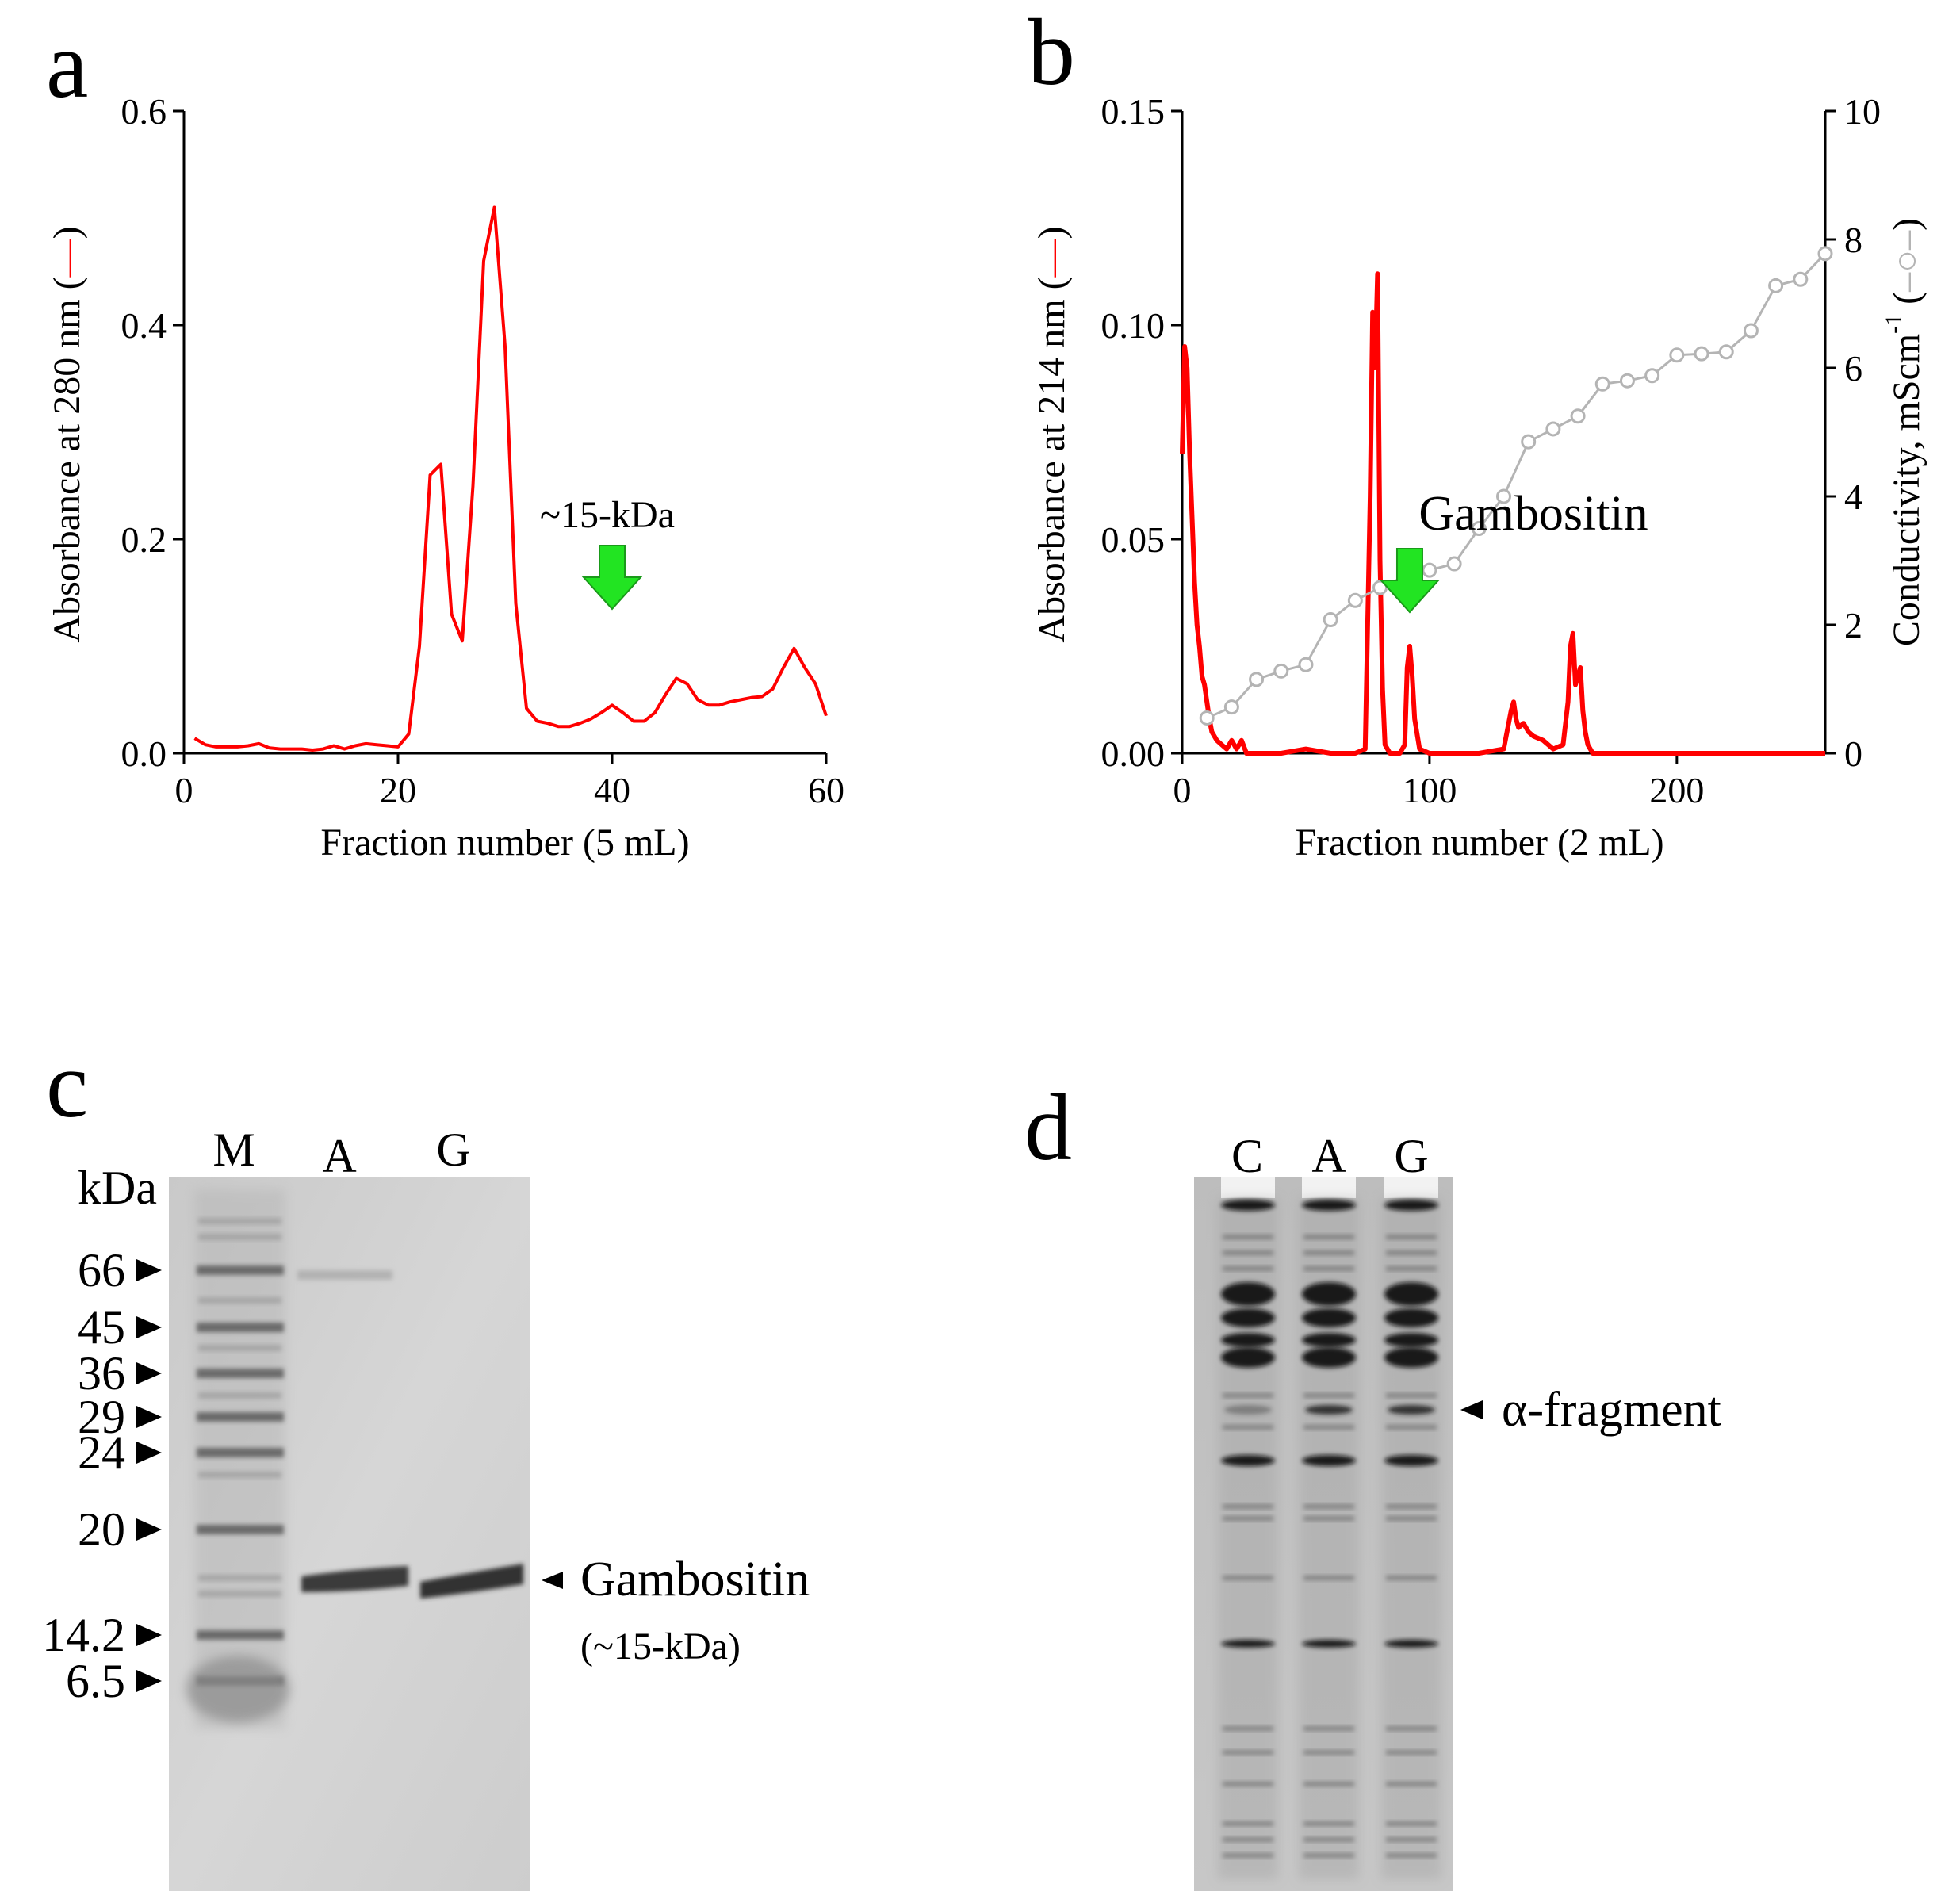 The width and height of the screenshot is (1960, 1903). What do you see at coordinates (608, 515) in the screenshot?
I see `chart-a-annotation: ~15-kDa` at bounding box center [608, 515].